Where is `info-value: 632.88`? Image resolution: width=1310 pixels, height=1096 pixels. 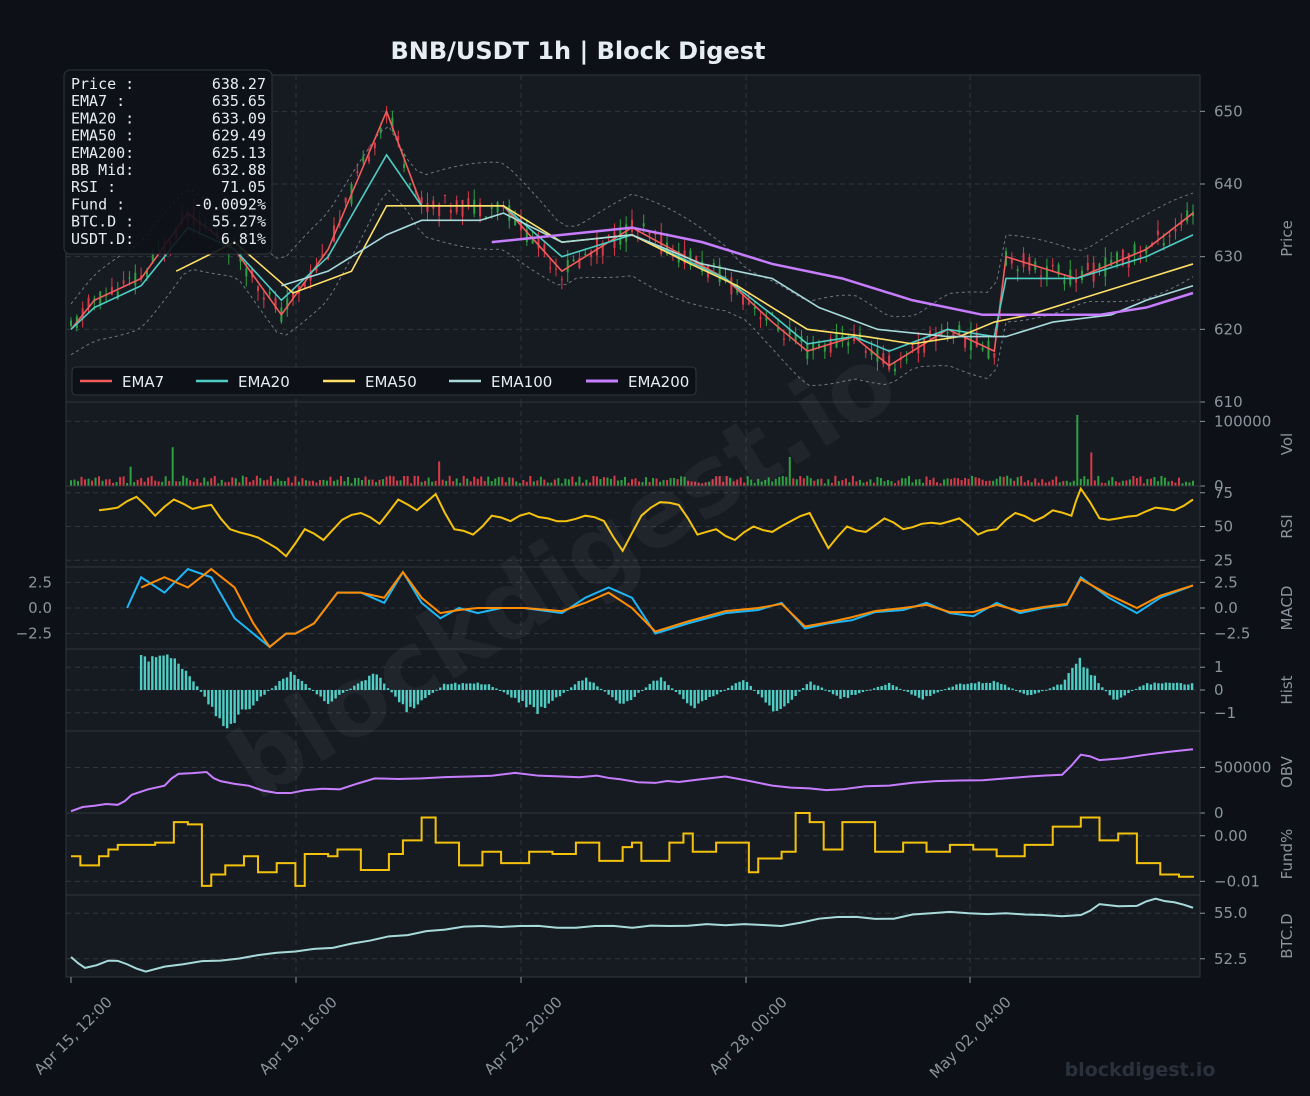
info-value: 632.88 is located at coordinates (239, 170).